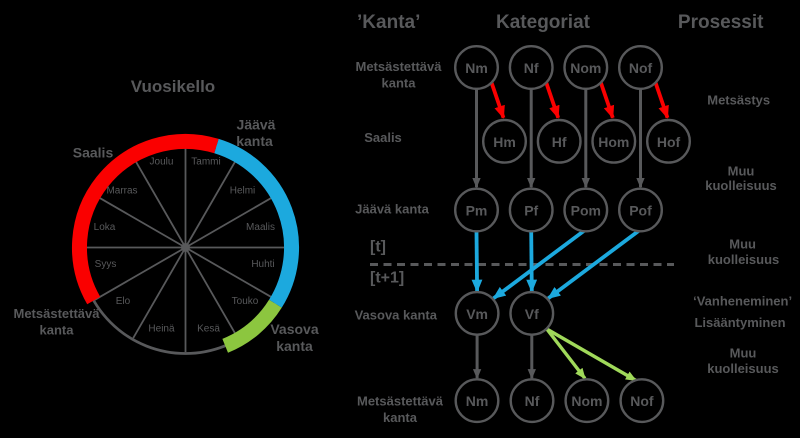 Image resolution: width=800 pixels, height=438 pixels. What do you see at coordinates (378, 247) in the screenshot?
I see `svg-text: [t]` at bounding box center [378, 247].